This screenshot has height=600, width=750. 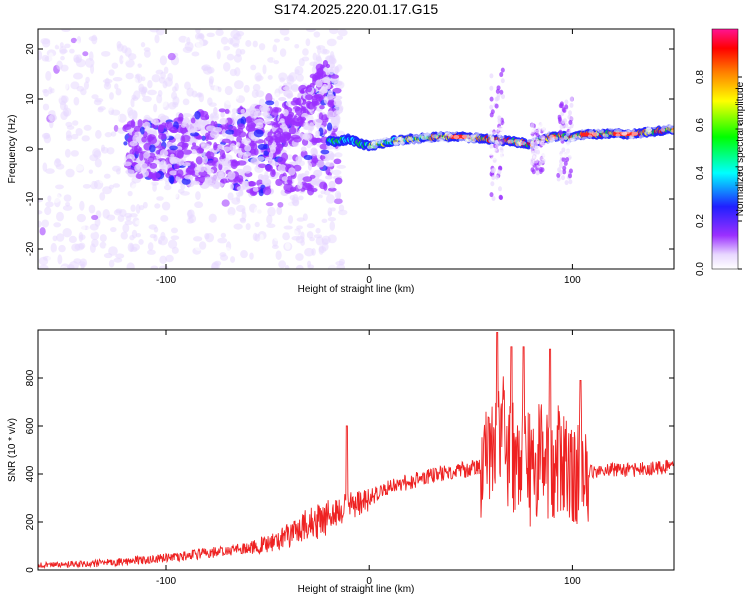 What do you see at coordinates (718, 173) in the screenshot?
I see `colorbar-ticks: 0.0 0.2 0.4 0.6 0.8` at bounding box center [718, 173].